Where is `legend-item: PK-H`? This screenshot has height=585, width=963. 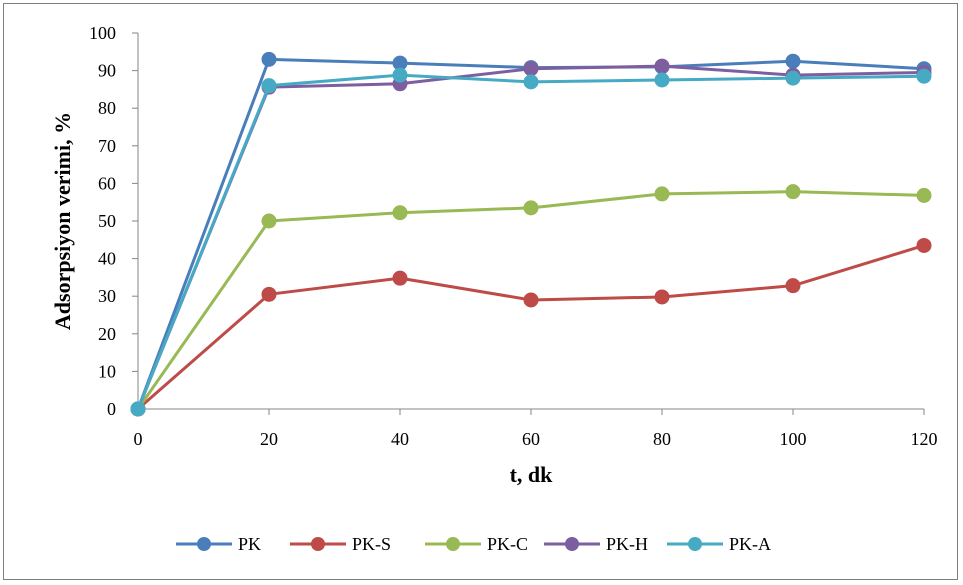 legend-item: PK-H is located at coordinates (596, 544).